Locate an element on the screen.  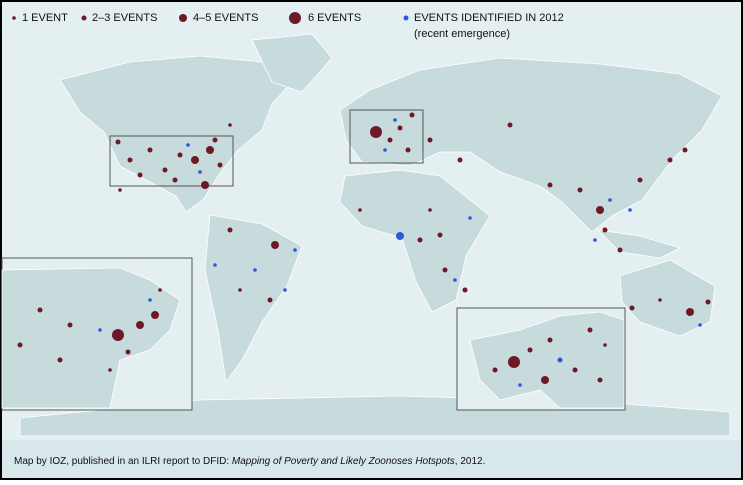
australia is located at coordinates (667, 298).